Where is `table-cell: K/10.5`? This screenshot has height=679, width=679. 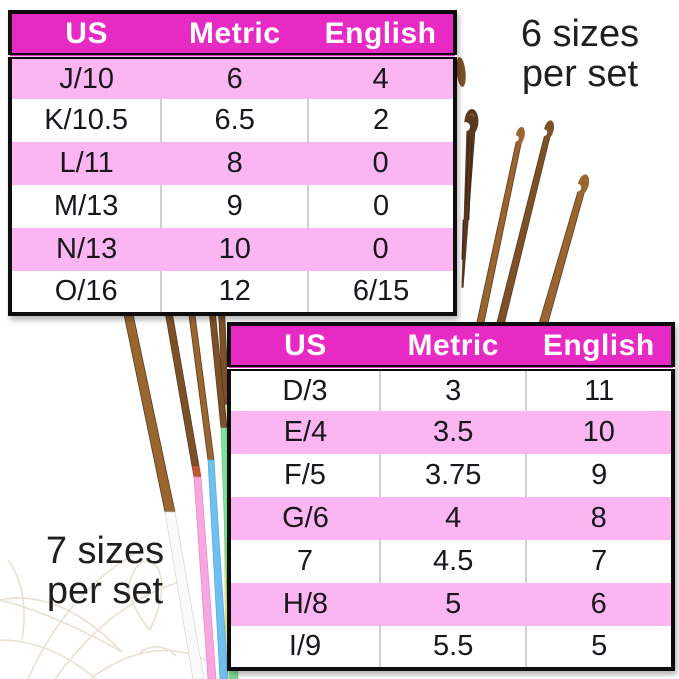 table-cell: K/10.5 is located at coordinates (86, 120).